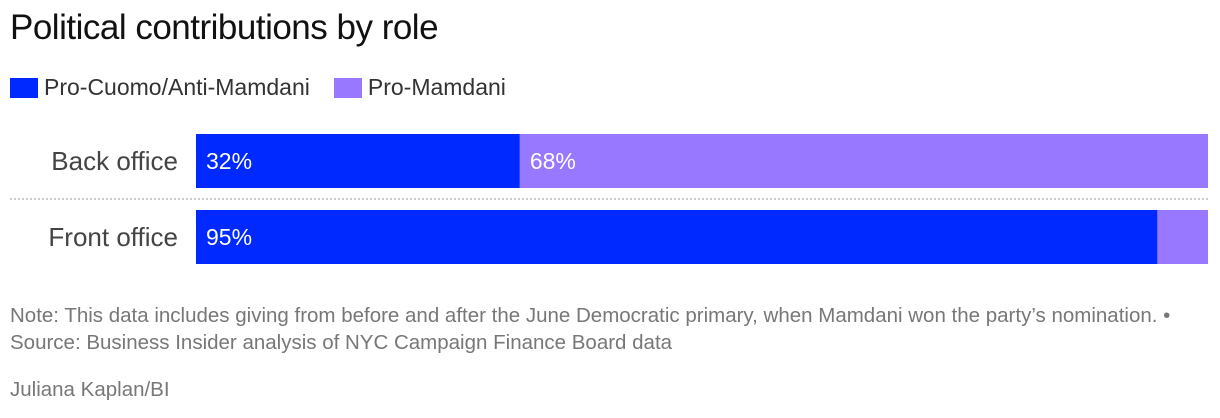 Image resolution: width=1220 pixels, height=418 pixels. I want to click on data-label: 32%, so click(229, 161).